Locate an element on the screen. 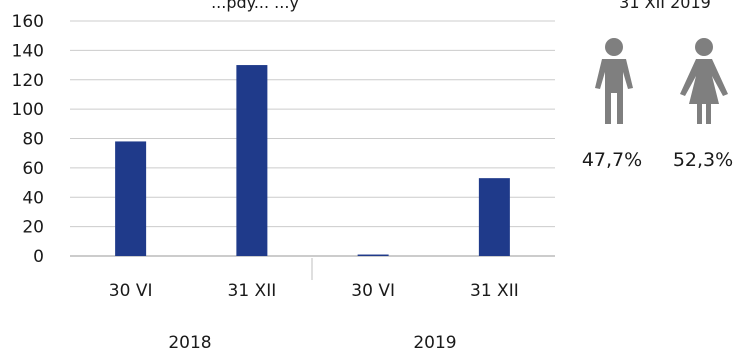  clipped-title-text: ...pdy... ...y is located at coordinates (255, 6).